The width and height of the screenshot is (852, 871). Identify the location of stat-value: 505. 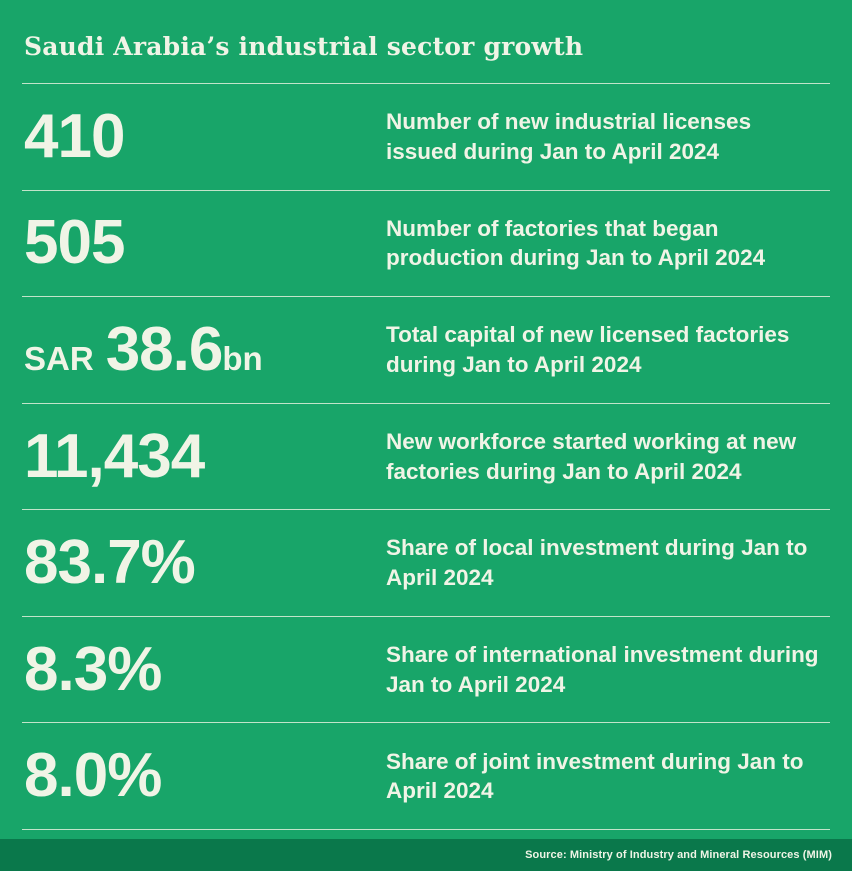
(204, 243).